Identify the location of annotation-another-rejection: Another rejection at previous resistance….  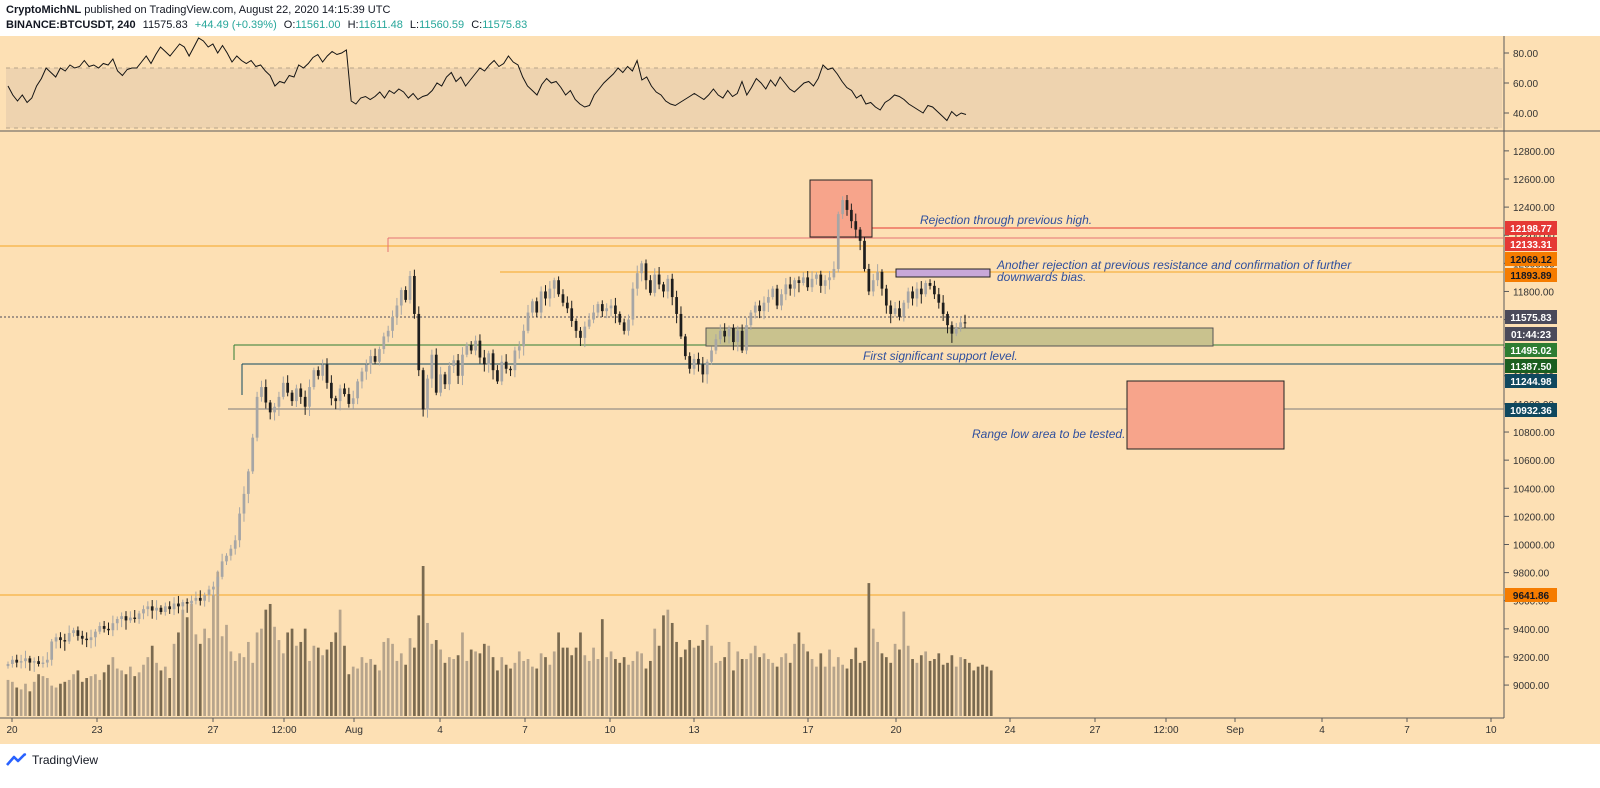
(1174, 265).